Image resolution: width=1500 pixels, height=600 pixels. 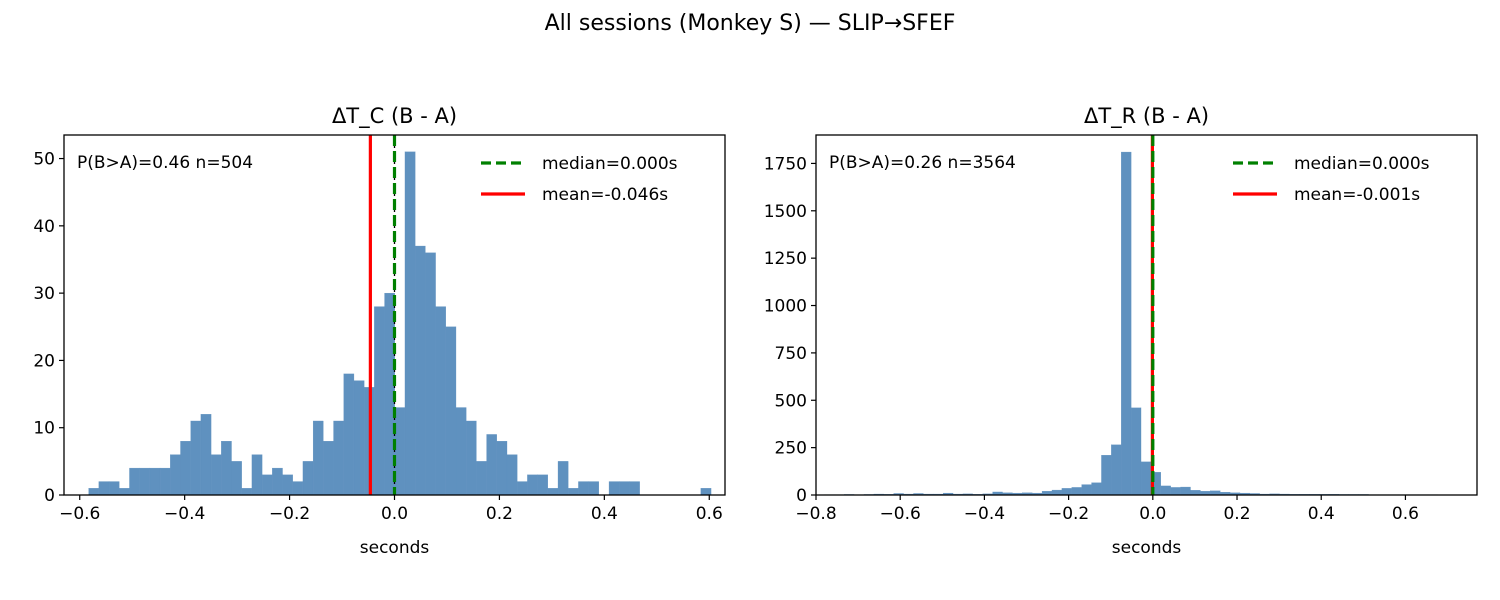 What do you see at coordinates (791, 449) in the screenshot?
I see `y-tick-label: 250` at bounding box center [791, 449].